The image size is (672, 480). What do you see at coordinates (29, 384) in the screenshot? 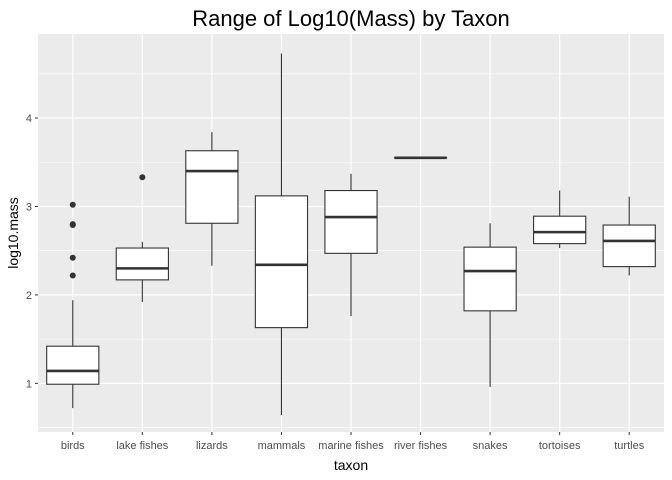
I see `y-tick-label: 1` at bounding box center [29, 384].